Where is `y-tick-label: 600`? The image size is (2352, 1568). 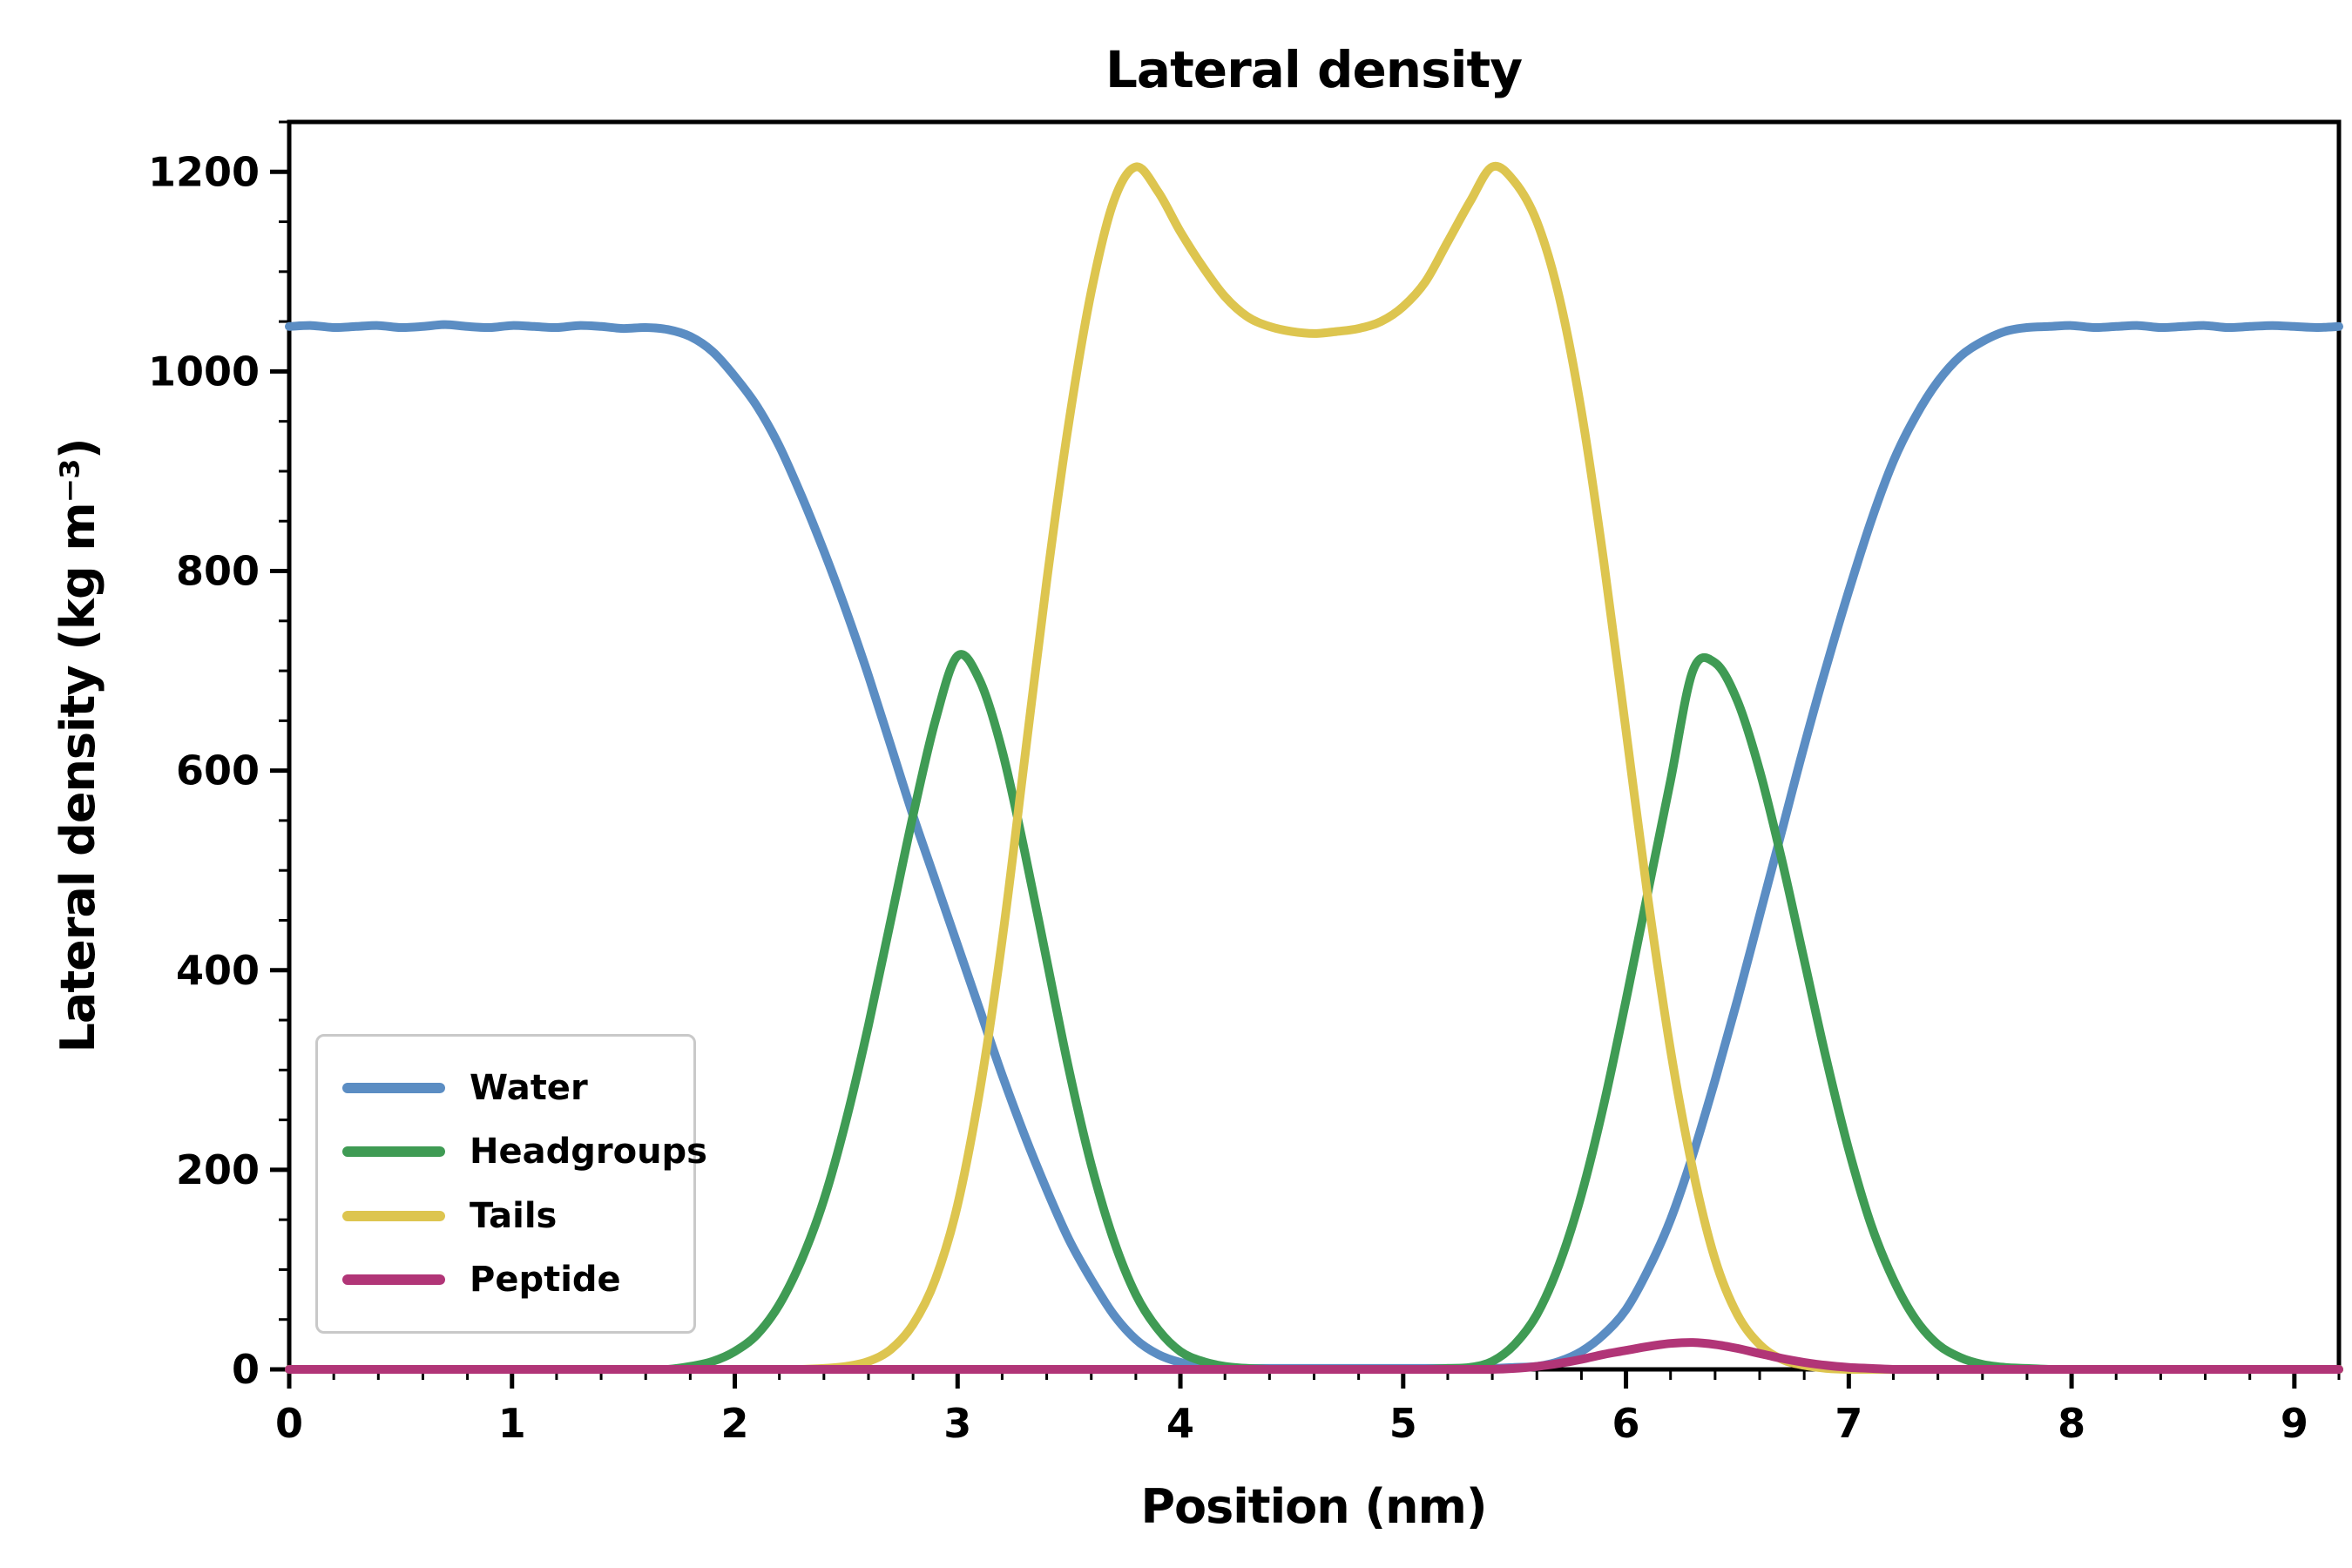
y-tick-label: 600 is located at coordinates (218, 770).